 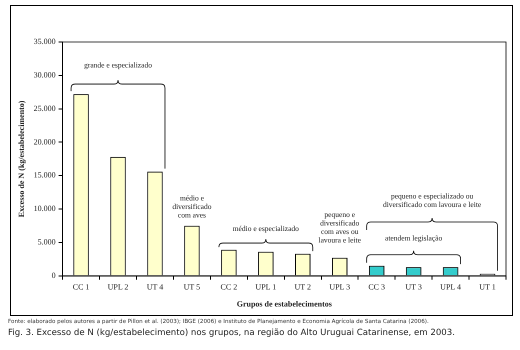 What do you see at coordinates (45, 141) in the screenshot?
I see `y-tick-label: 20.000` at bounding box center [45, 141].